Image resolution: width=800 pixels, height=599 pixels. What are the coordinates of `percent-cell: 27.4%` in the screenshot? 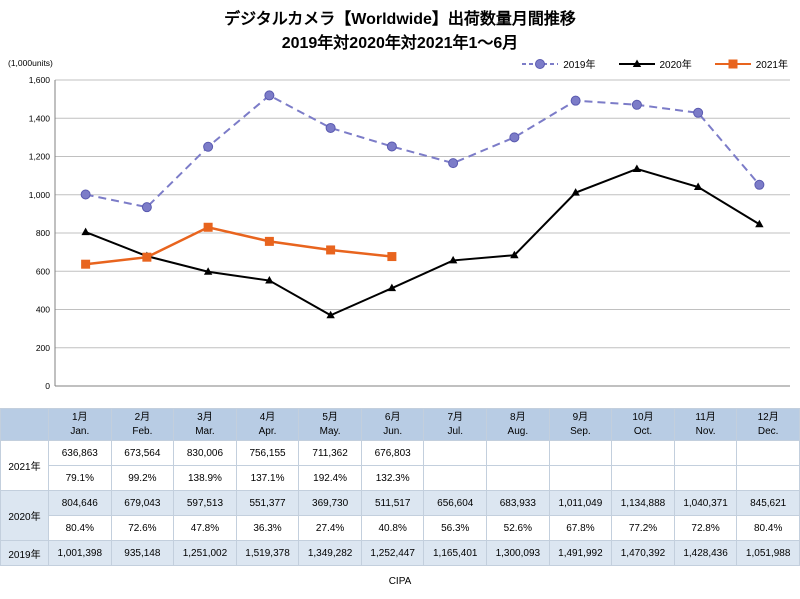 It's located at (330, 528).